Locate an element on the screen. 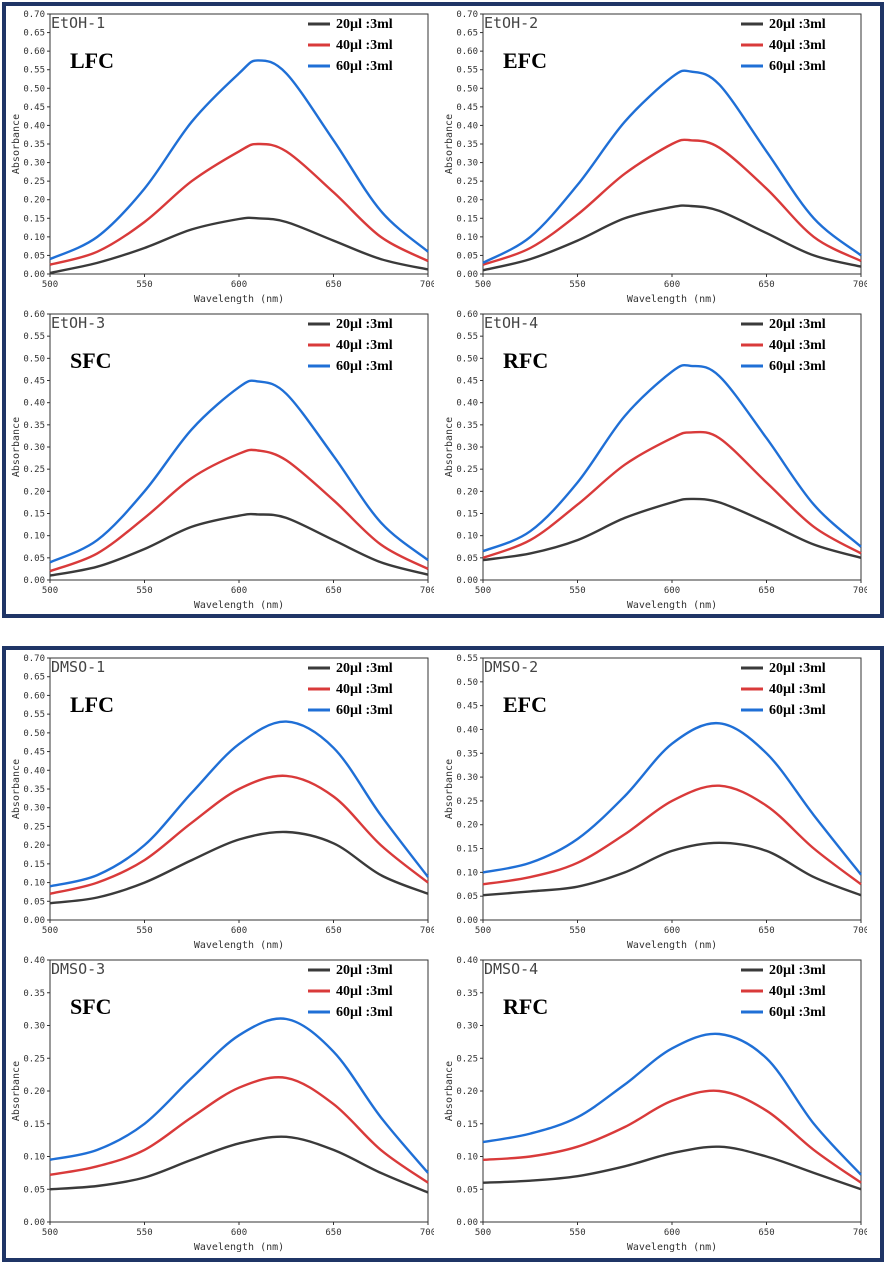  sample-label: EtOH-3 is located at coordinates (78, 323).